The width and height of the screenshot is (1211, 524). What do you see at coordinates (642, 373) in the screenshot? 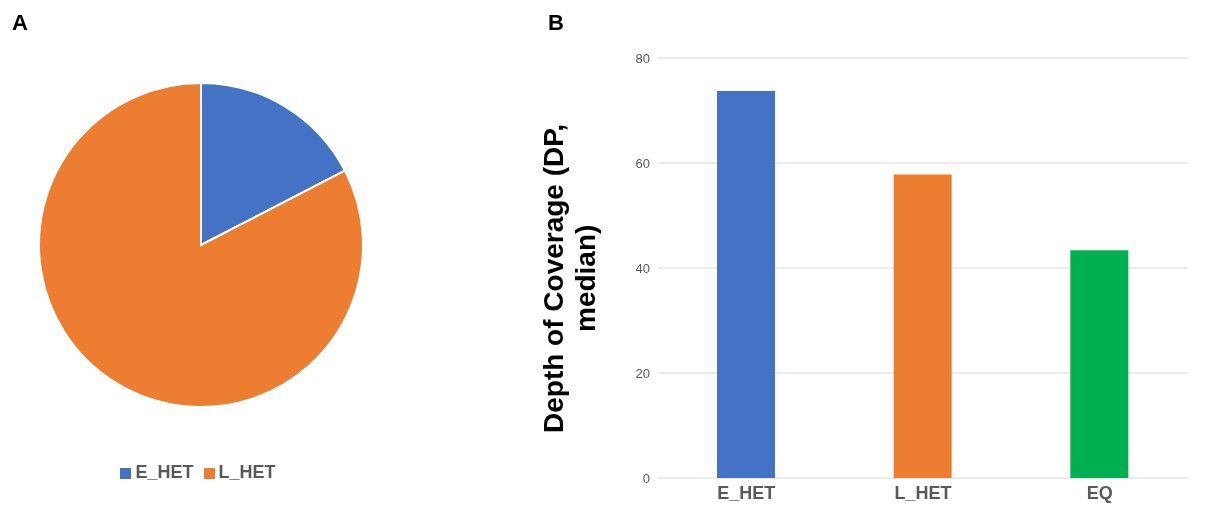
I see `y-tick-label: 20` at bounding box center [642, 373].